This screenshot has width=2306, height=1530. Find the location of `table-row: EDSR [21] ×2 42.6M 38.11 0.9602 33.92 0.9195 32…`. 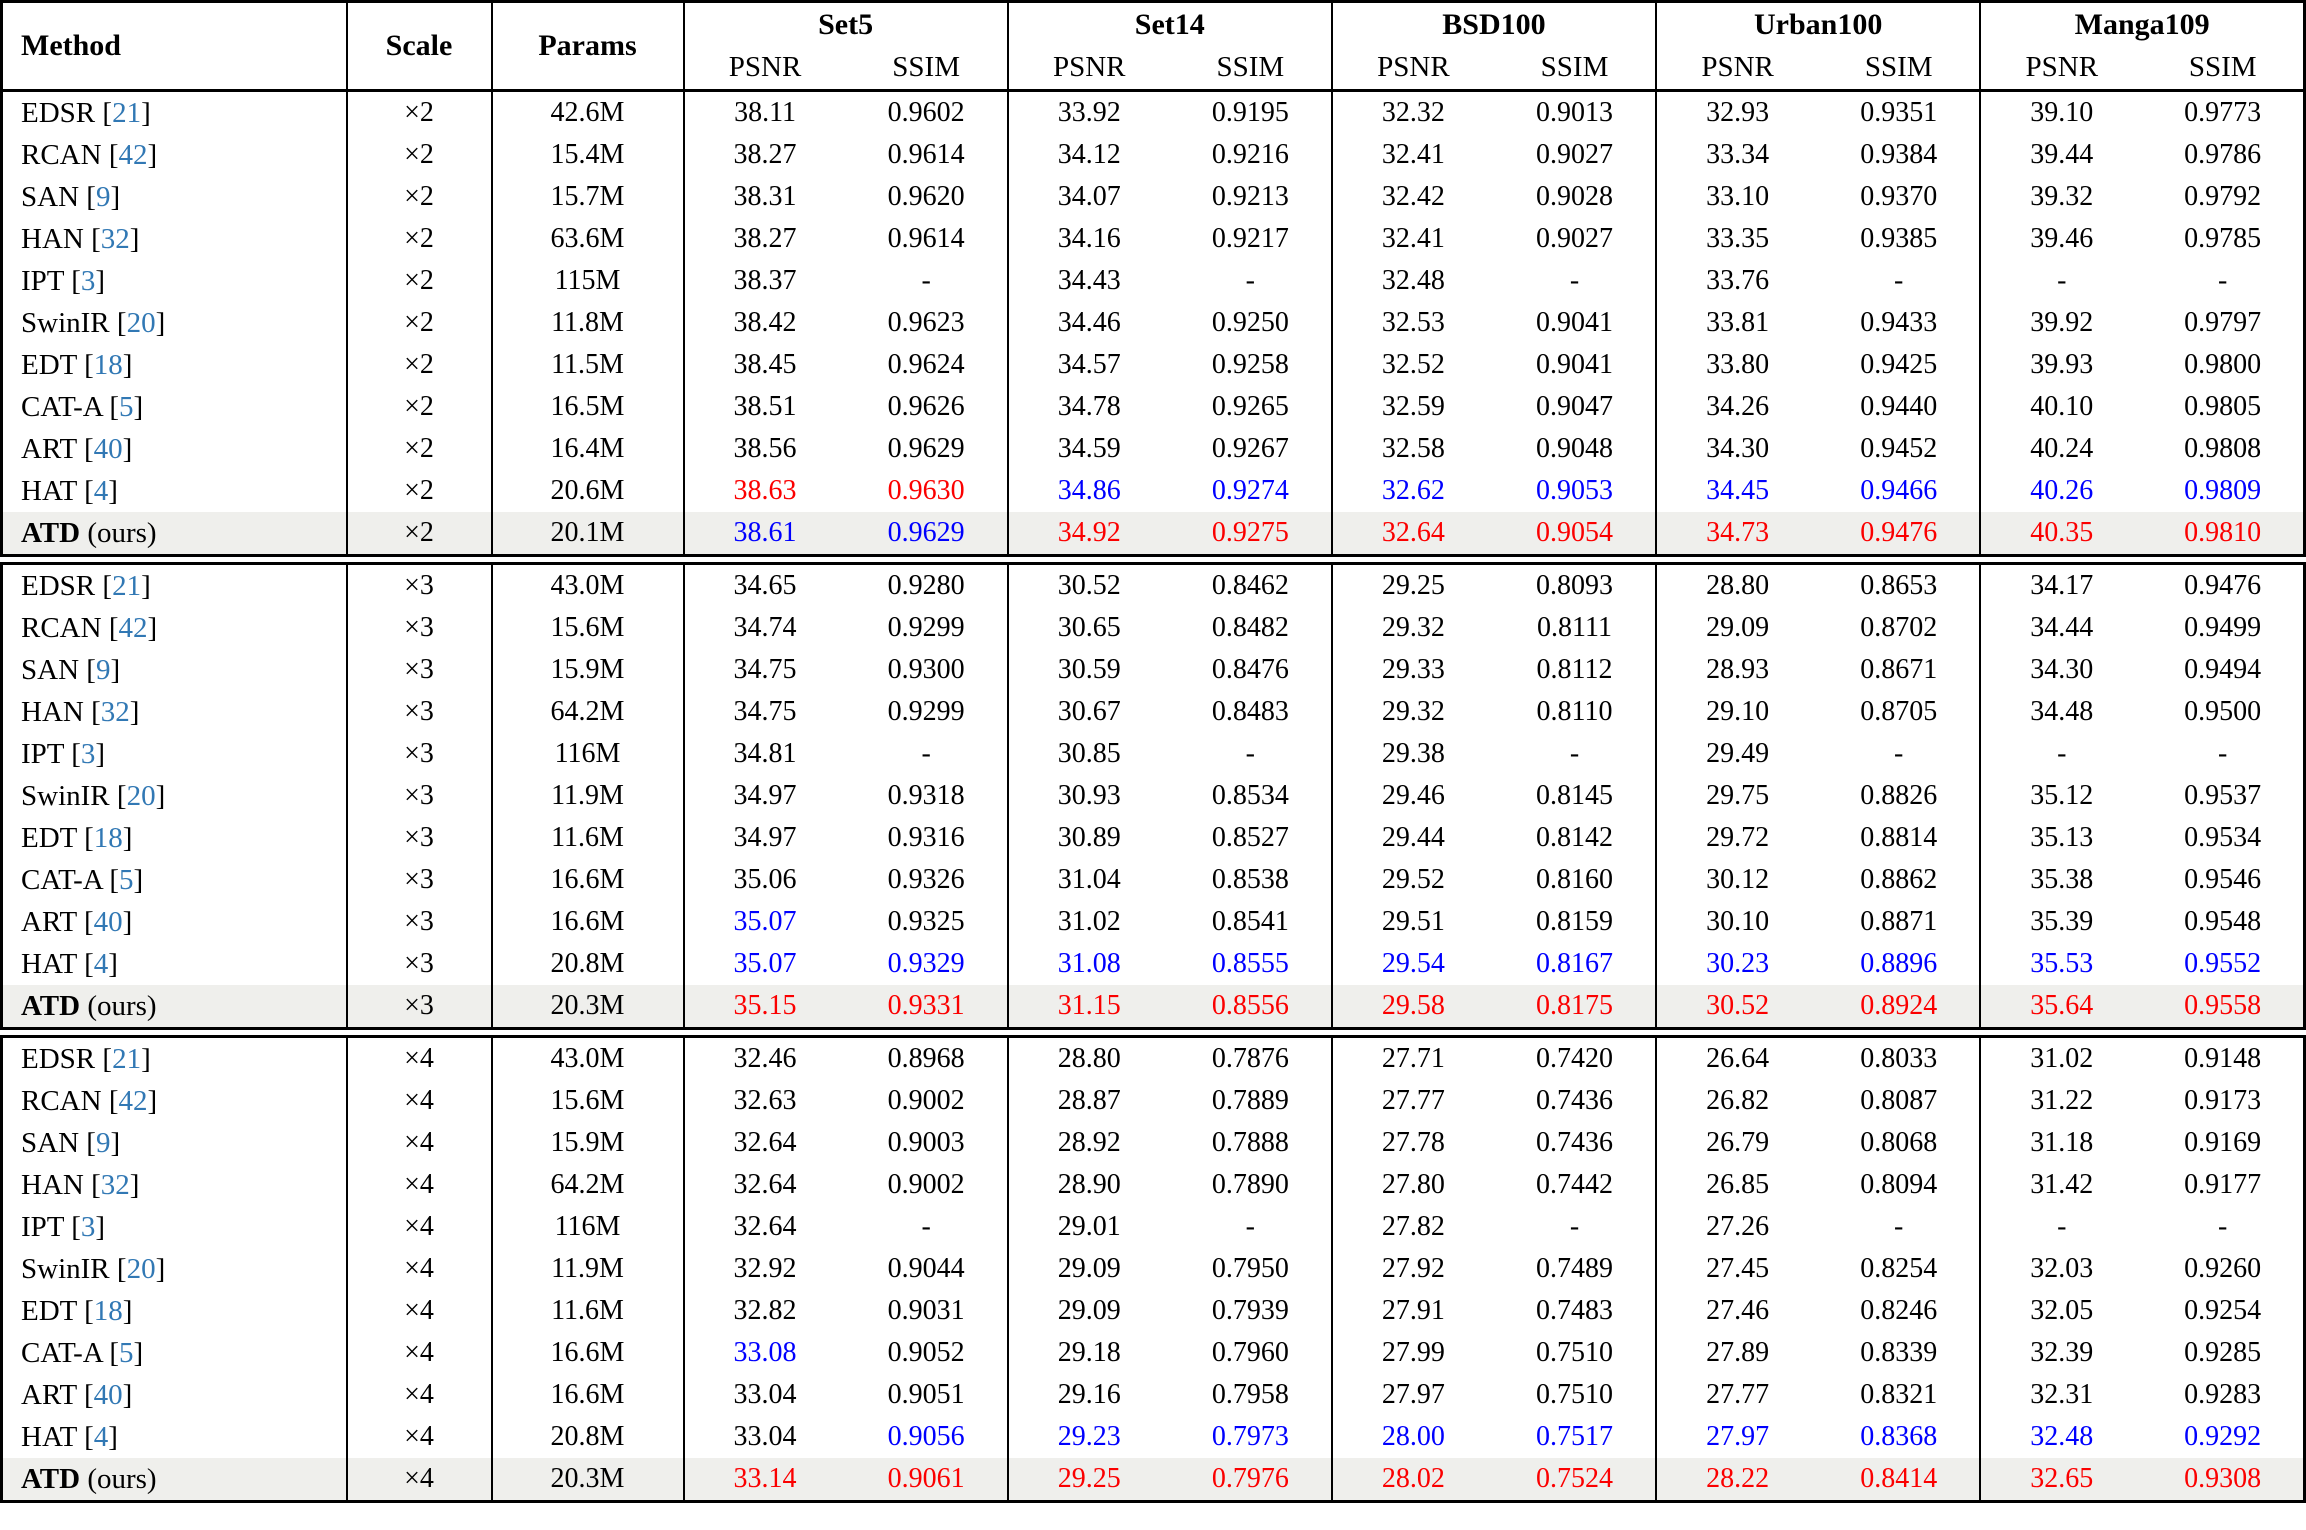

table-row: EDSR [21] ×2 42.6M 38.11 0.9602 33.92 0.9195 32… is located at coordinates (1153, 112).